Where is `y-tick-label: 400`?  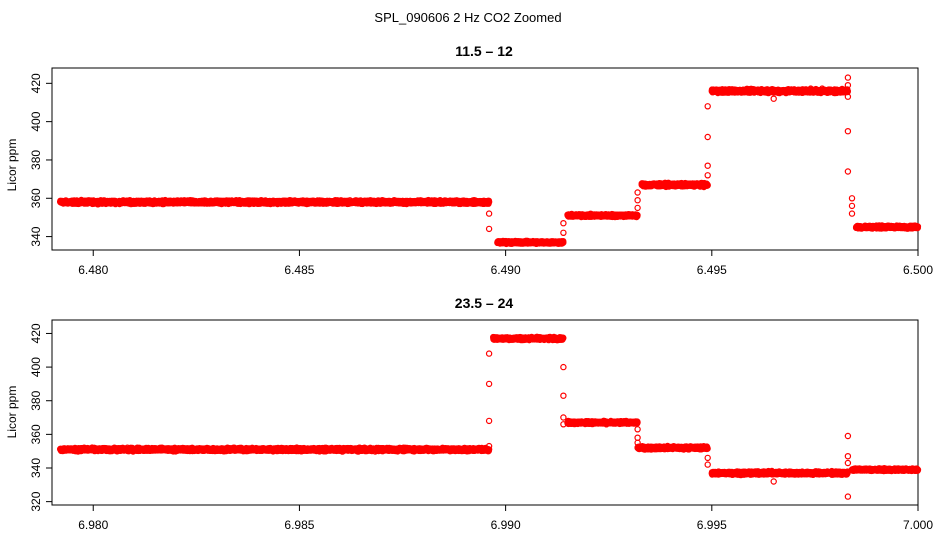 y-tick-label: 400 is located at coordinates (36, 121).